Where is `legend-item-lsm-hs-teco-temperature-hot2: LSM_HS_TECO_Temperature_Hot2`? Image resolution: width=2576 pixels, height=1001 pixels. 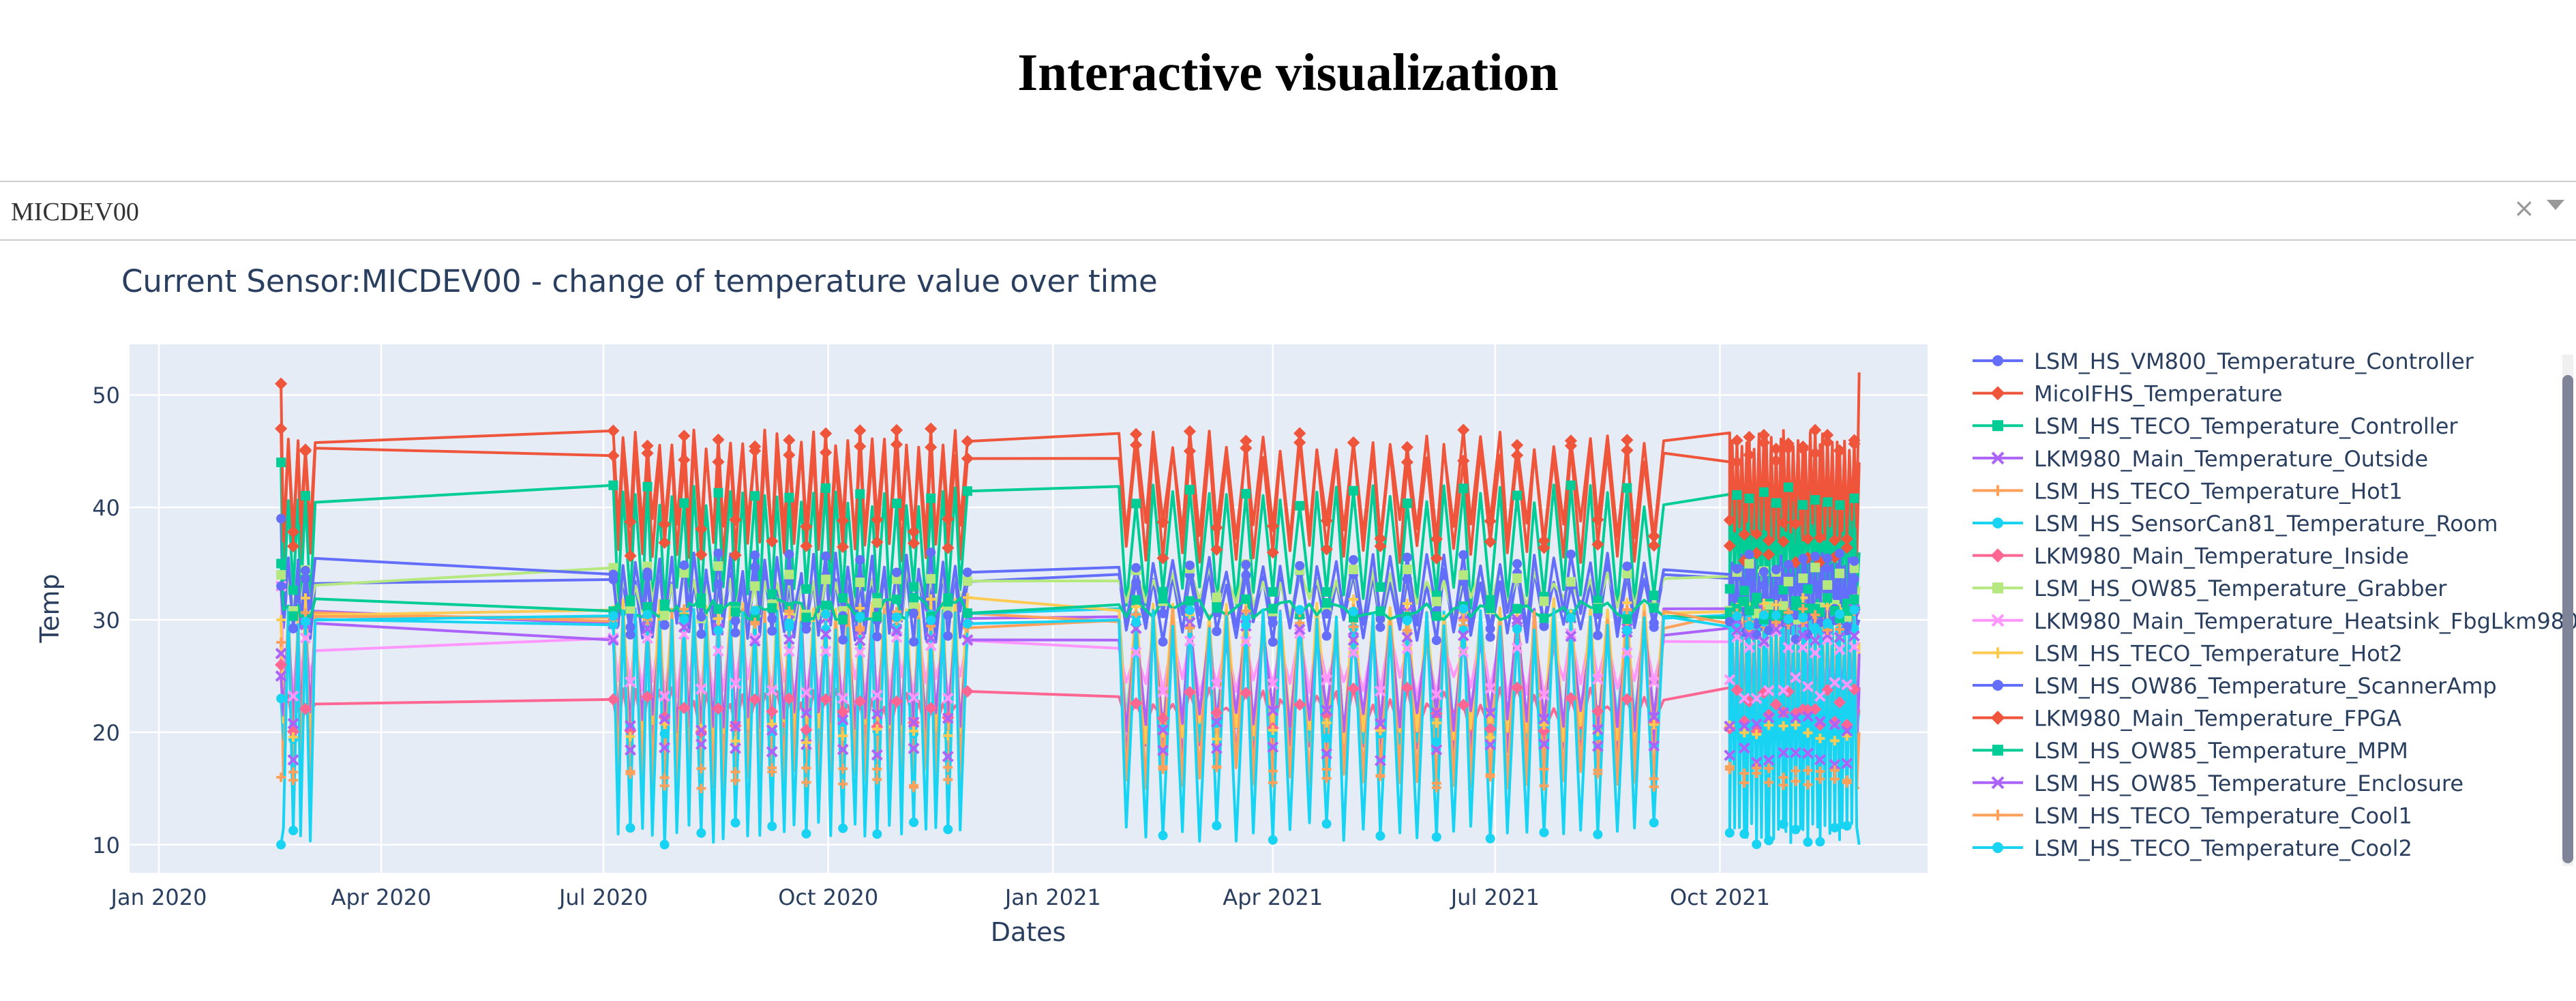
legend-item-lsm-hs-teco-temperature-hot2: LSM_HS_TECO_Temperature_Hot2 is located at coordinates (2188, 653).